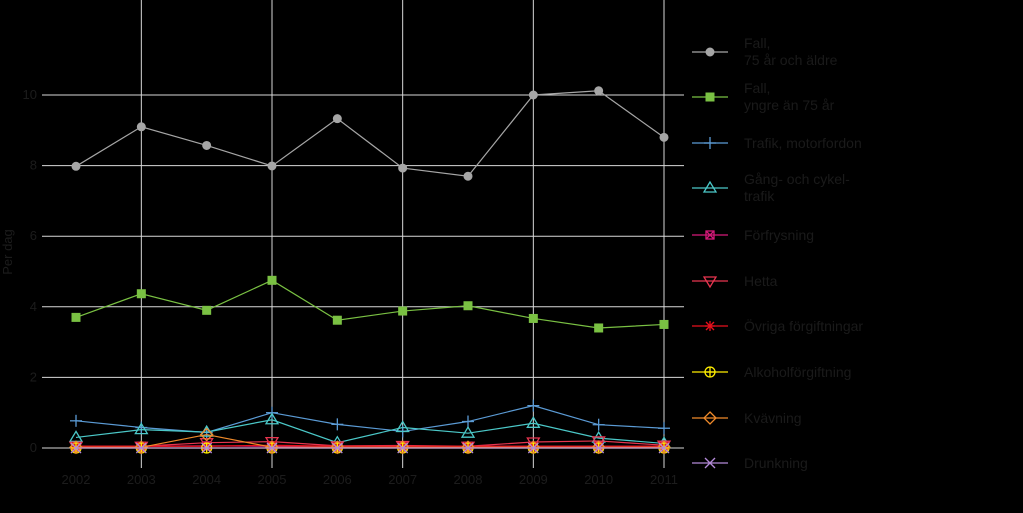  What do you see at coordinates (761, 281) in the screenshot?
I see `legend-label: Hetta` at bounding box center [761, 281].